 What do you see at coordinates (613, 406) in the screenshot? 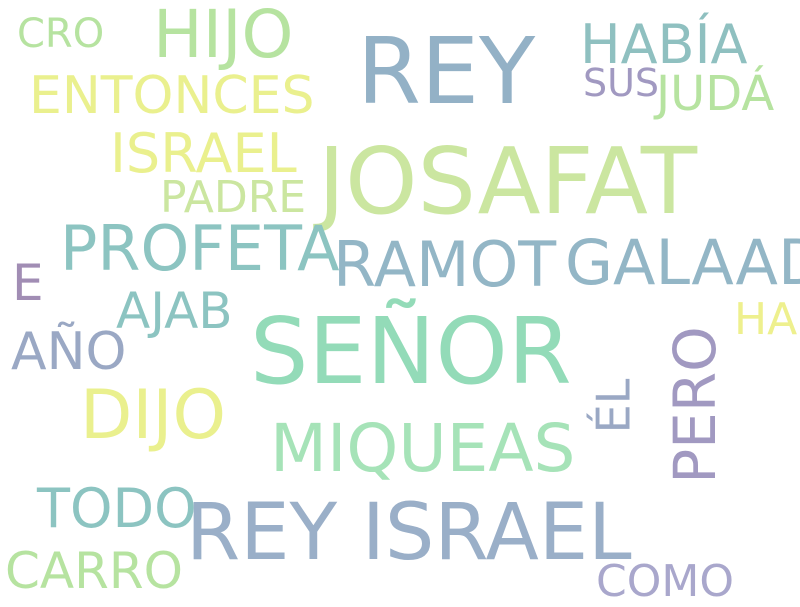
I see `word-el: ÉL` at bounding box center [613, 406].